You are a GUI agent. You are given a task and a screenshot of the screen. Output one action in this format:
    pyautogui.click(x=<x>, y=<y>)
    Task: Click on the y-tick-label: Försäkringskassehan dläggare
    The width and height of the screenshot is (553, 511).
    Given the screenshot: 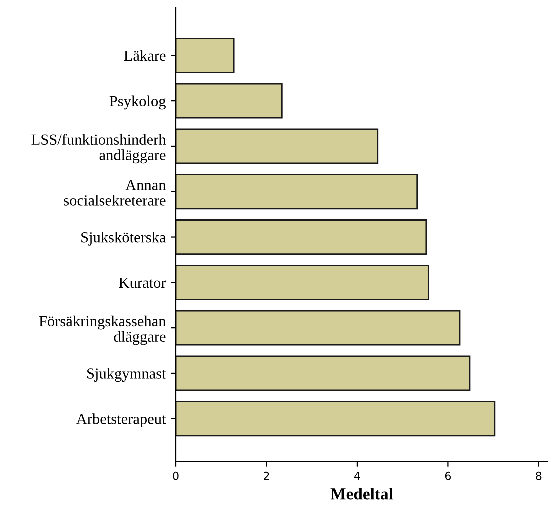 What is the action you would take?
    pyautogui.click(x=102, y=331)
    